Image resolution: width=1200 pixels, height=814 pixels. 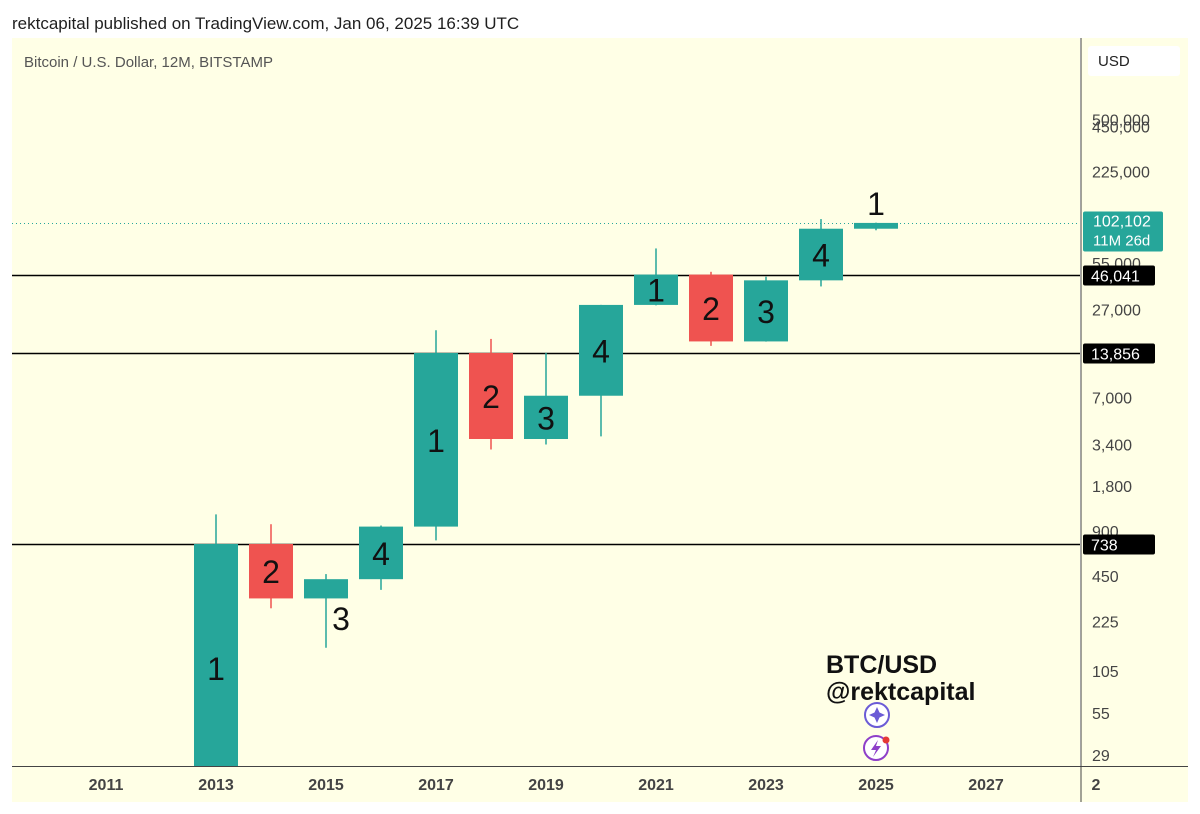 What do you see at coordinates (1115, 277) in the screenshot?
I see `level-label: 46,041` at bounding box center [1115, 277].